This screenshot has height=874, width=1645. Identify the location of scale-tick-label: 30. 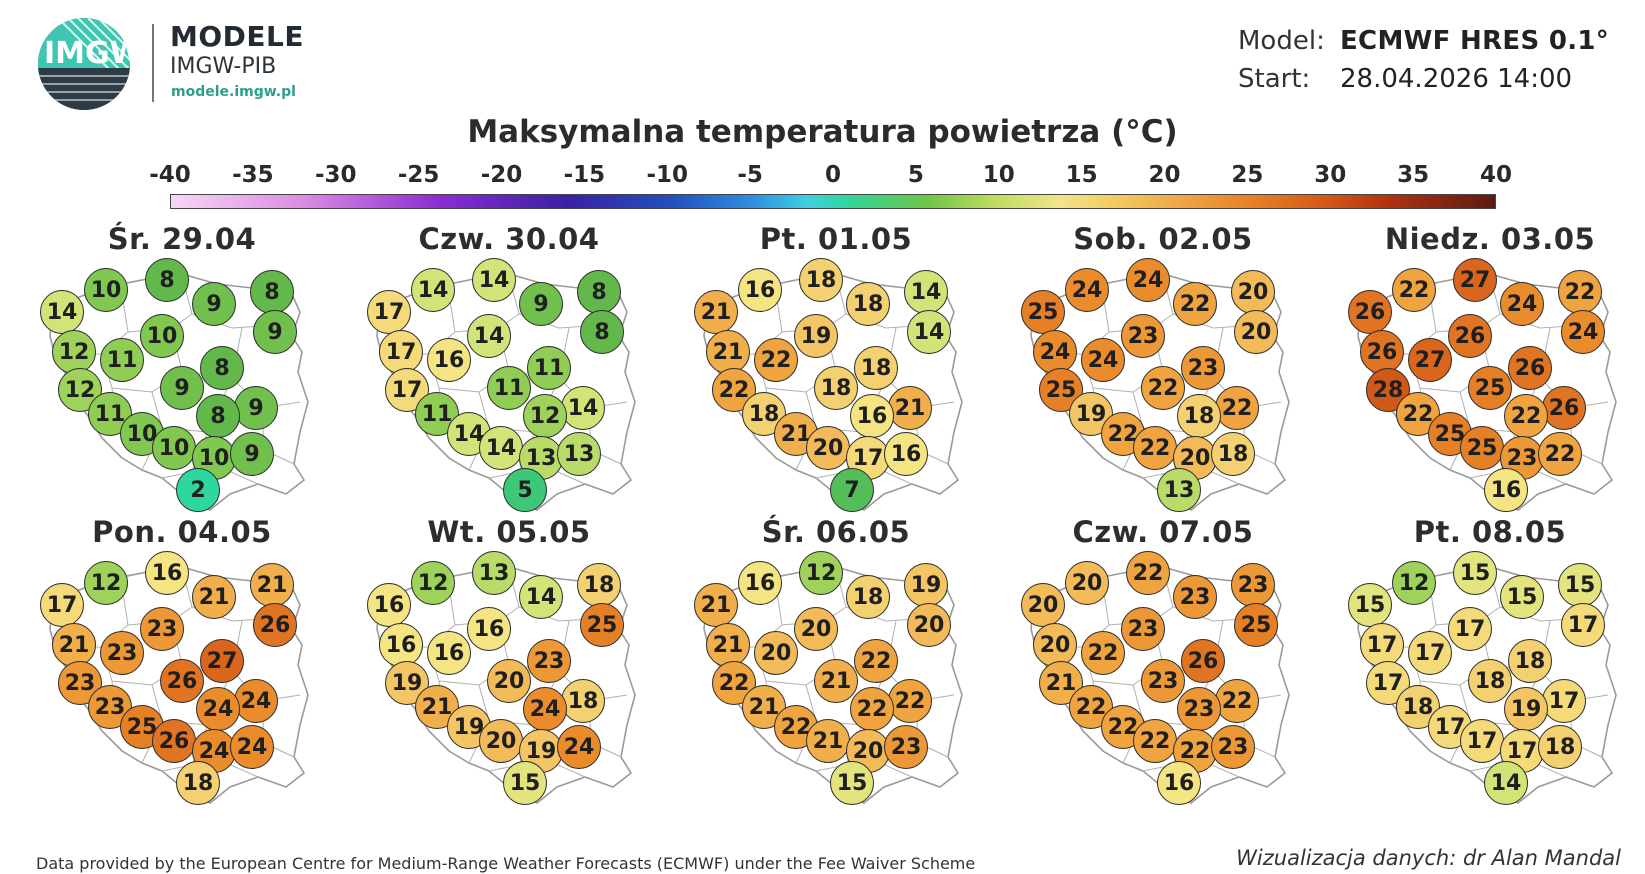
(1330, 175).